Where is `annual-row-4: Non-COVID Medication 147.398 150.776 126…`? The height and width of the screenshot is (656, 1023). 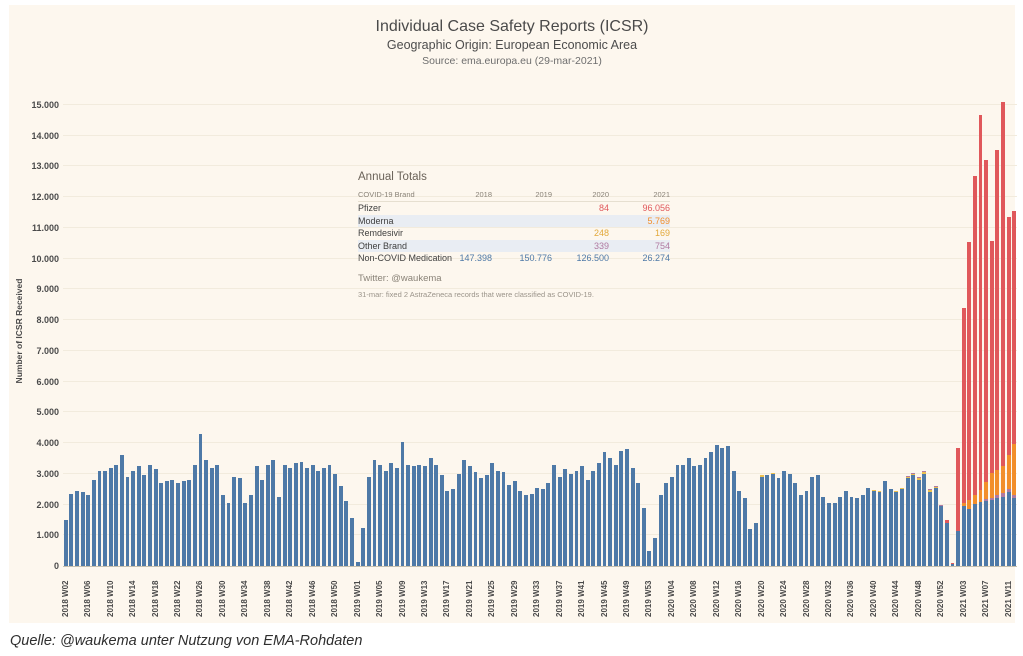
annual-row-4: Non-COVID Medication 147.398 150.776 126… is located at coordinates (514, 258).